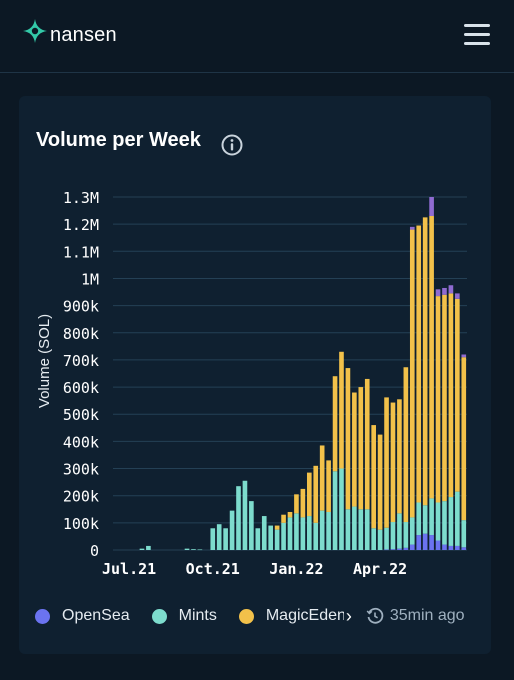 The width and height of the screenshot is (514, 680). What do you see at coordinates (477, 34) in the screenshot?
I see `hamburger-menu-icon` at bounding box center [477, 34].